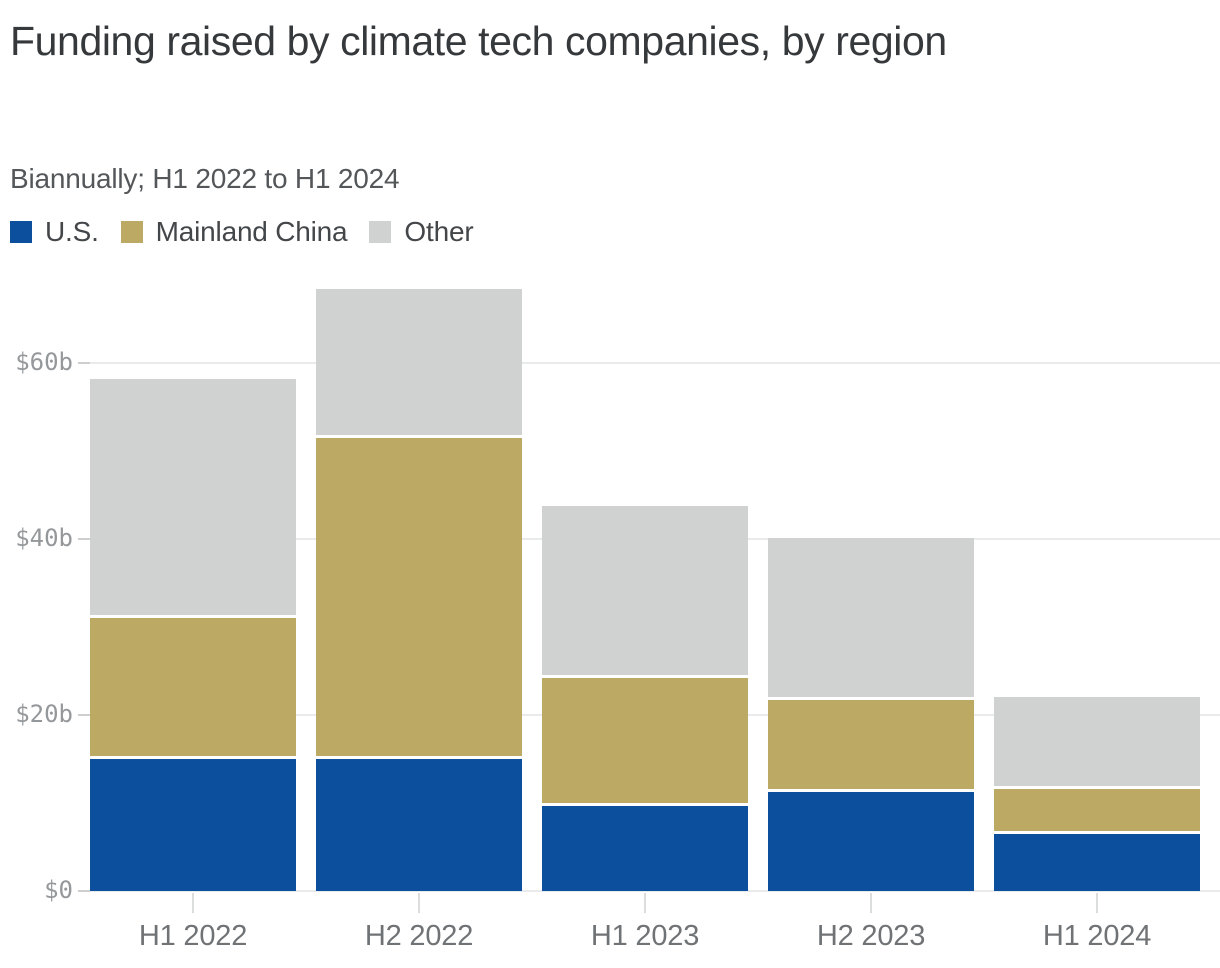 The width and height of the screenshot is (1220, 968). I want to click on x-tick-label: H1 2023, so click(645, 936).